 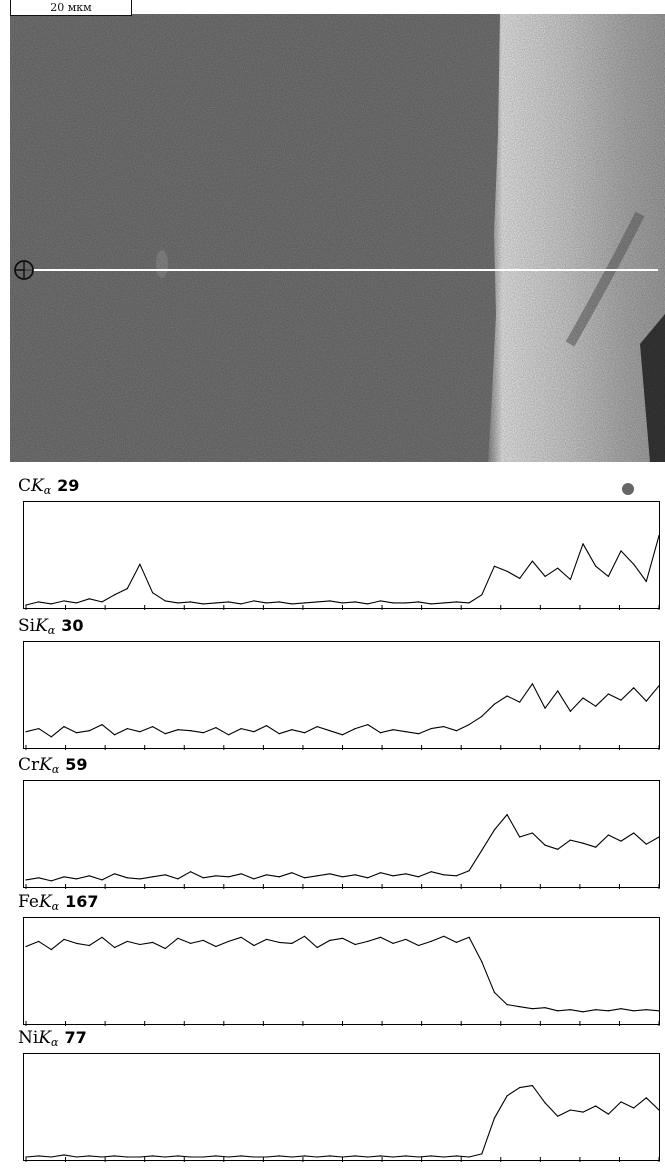 What do you see at coordinates (76, 764) in the screenshot?
I see `max-count: 59` at bounding box center [76, 764].